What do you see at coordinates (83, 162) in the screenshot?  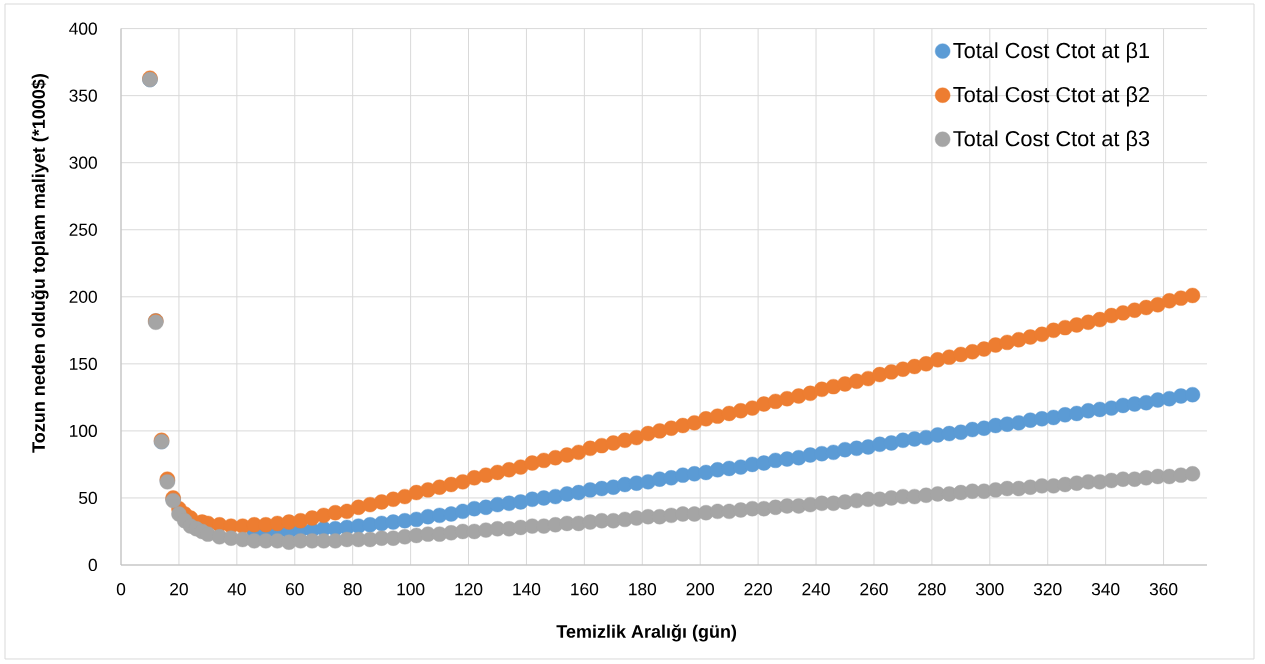 I see `y-tick-label: 300` at bounding box center [83, 162].